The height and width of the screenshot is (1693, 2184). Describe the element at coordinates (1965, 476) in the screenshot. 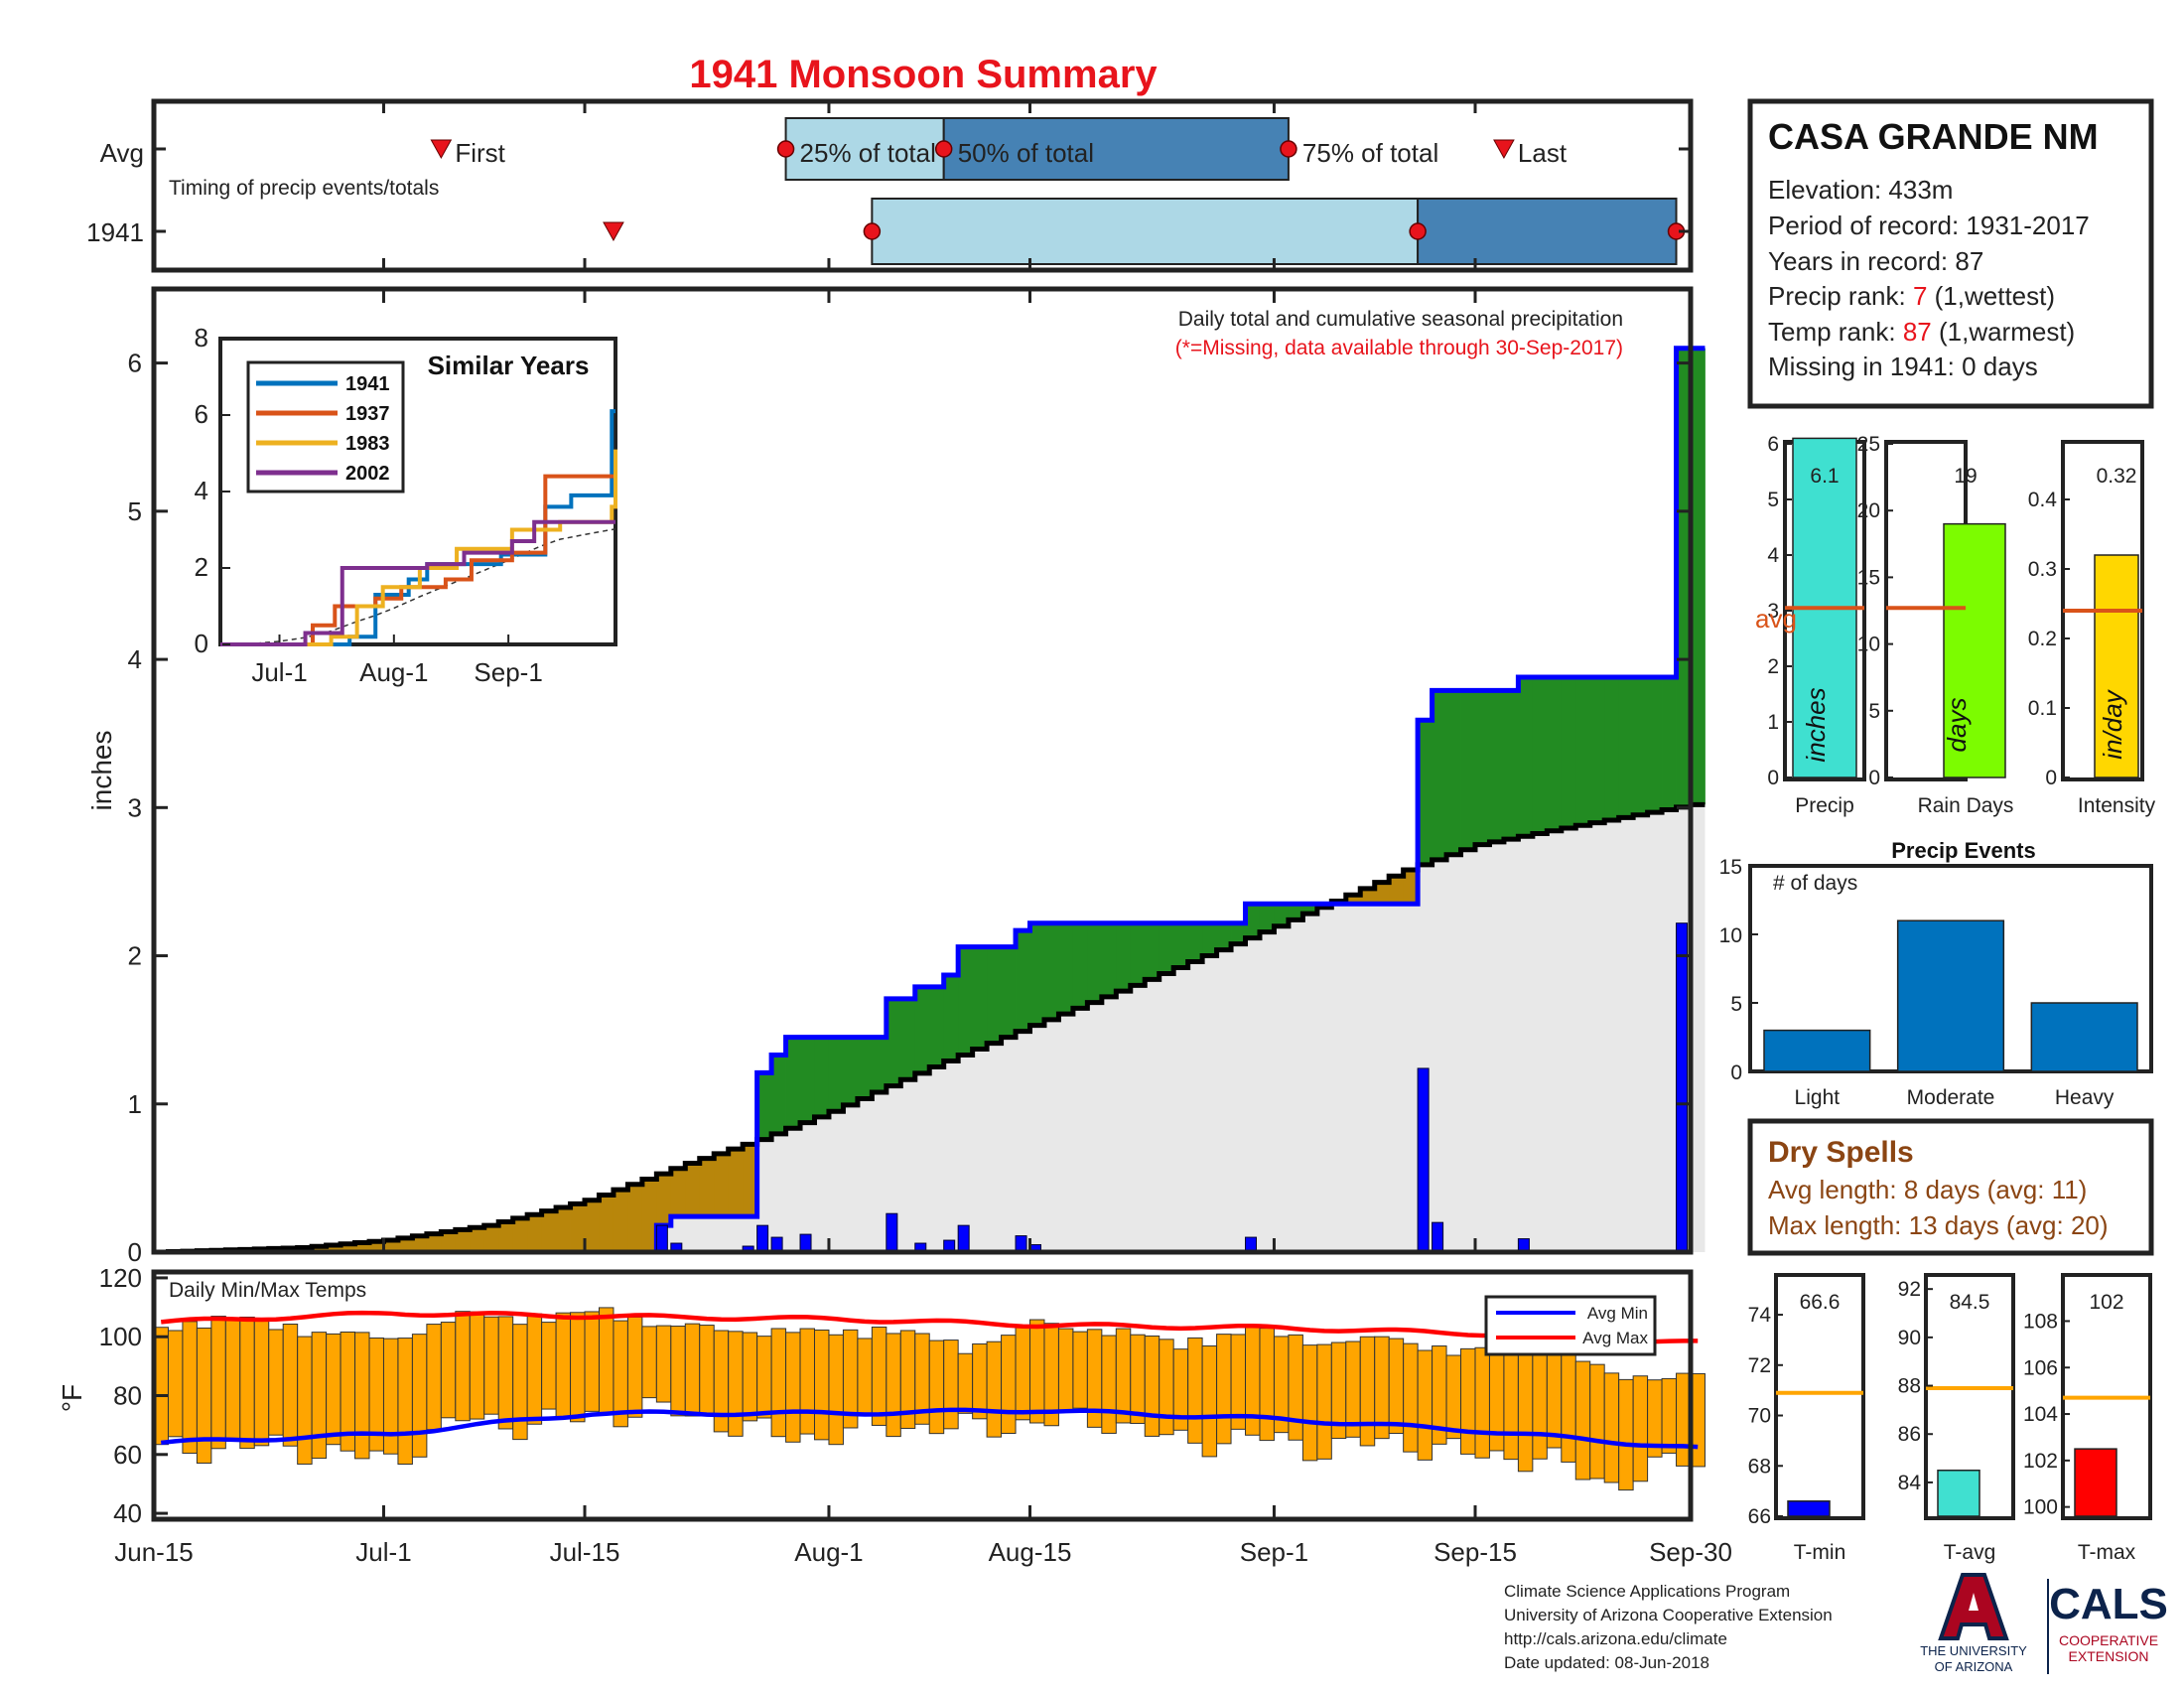

I see `rain-days-summary-value: 19` at that location.